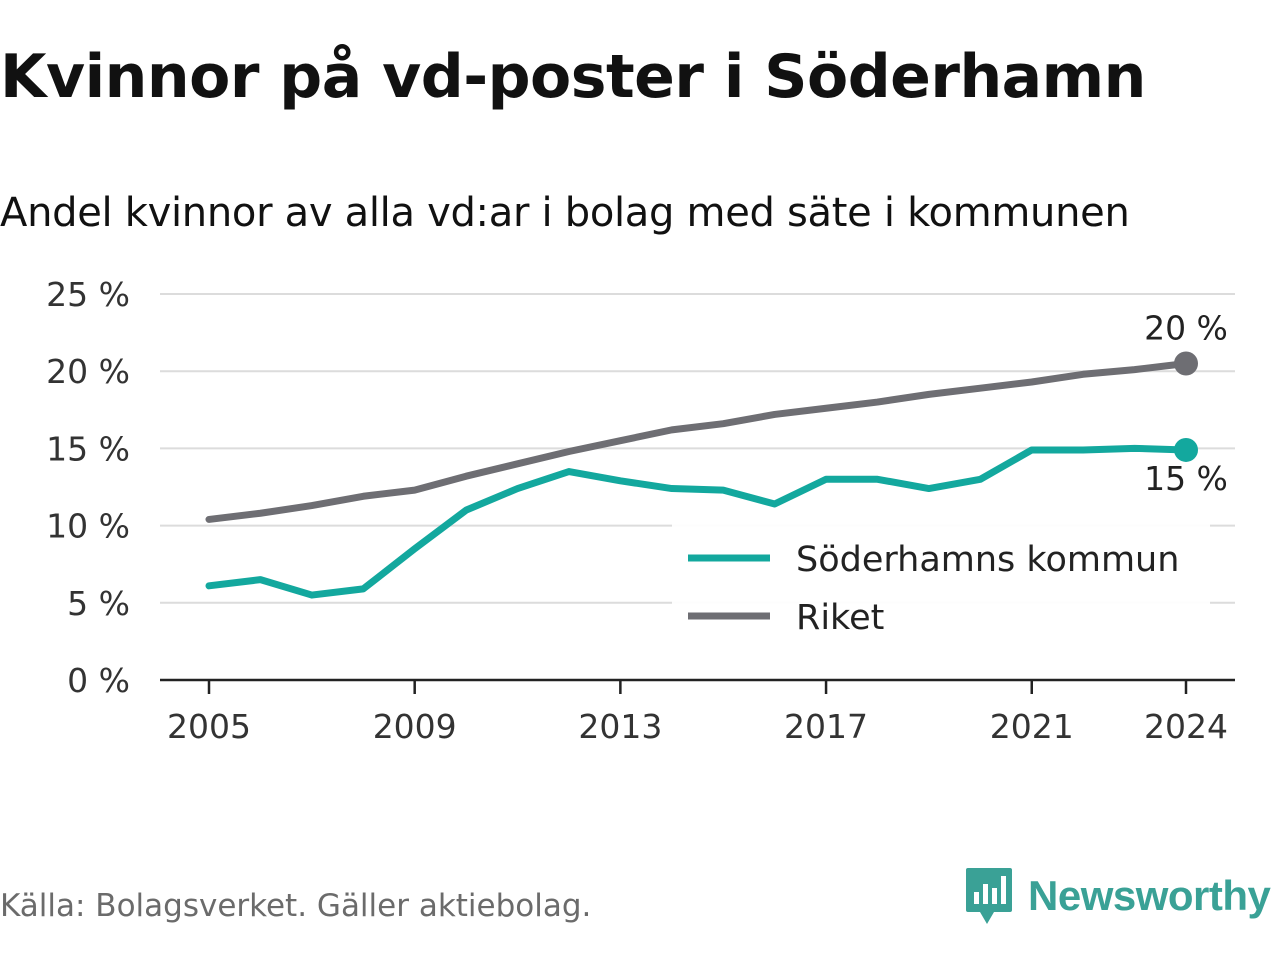  What do you see at coordinates (573, 77) in the screenshot?
I see `chart-title: Kvinnor på vd-poster i Söderhamn` at bounding box center [573, 77].